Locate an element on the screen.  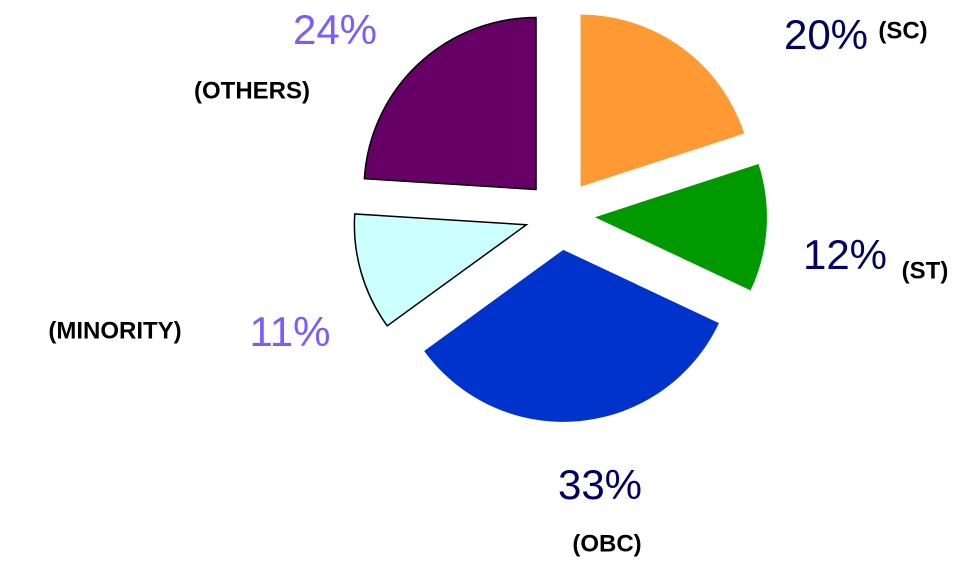
category-label: (SC) is located at coordinates (902, 30).